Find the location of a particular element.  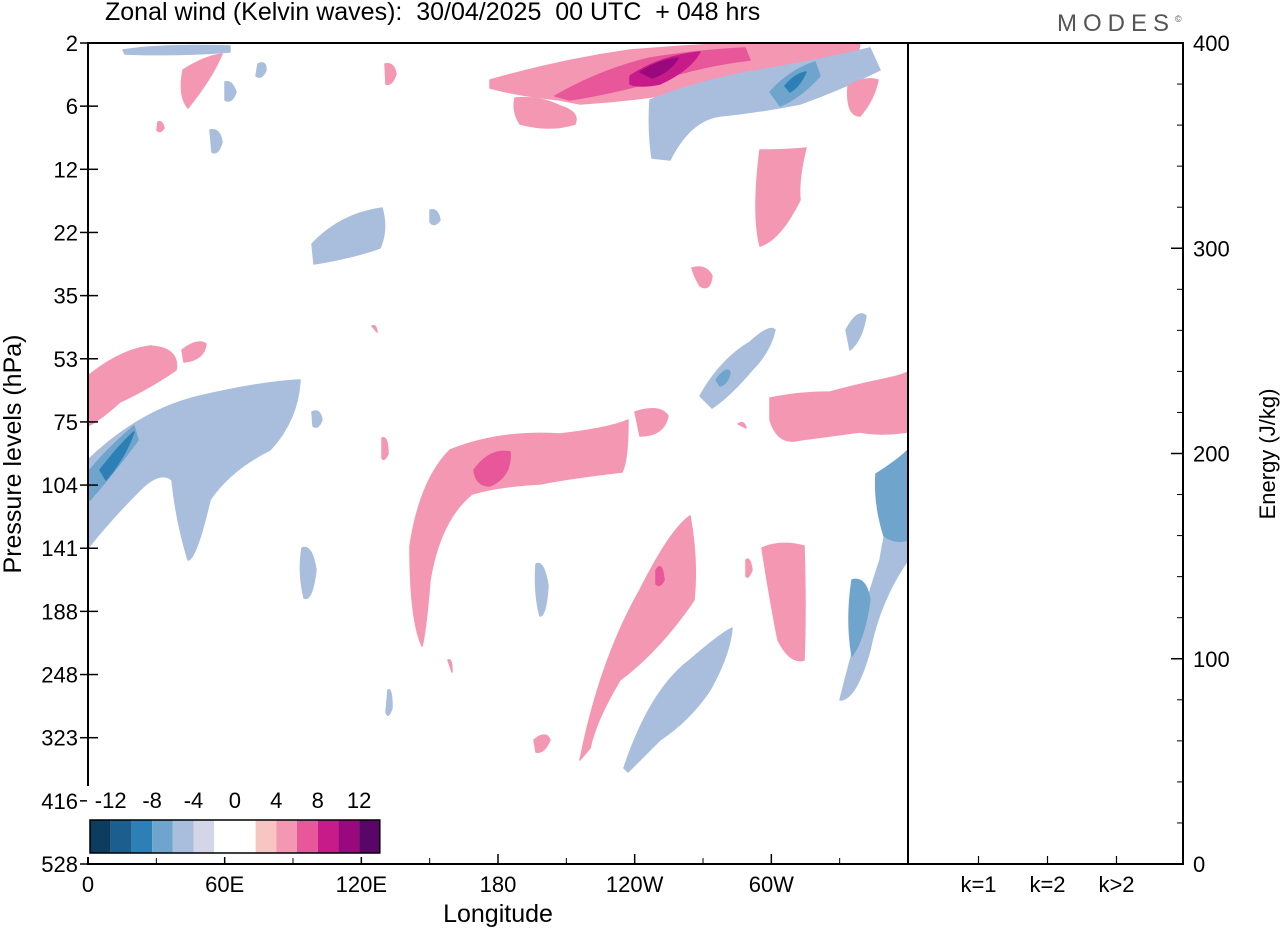

energy-cat-label: k=2 is located at coordinates (1047, 884).